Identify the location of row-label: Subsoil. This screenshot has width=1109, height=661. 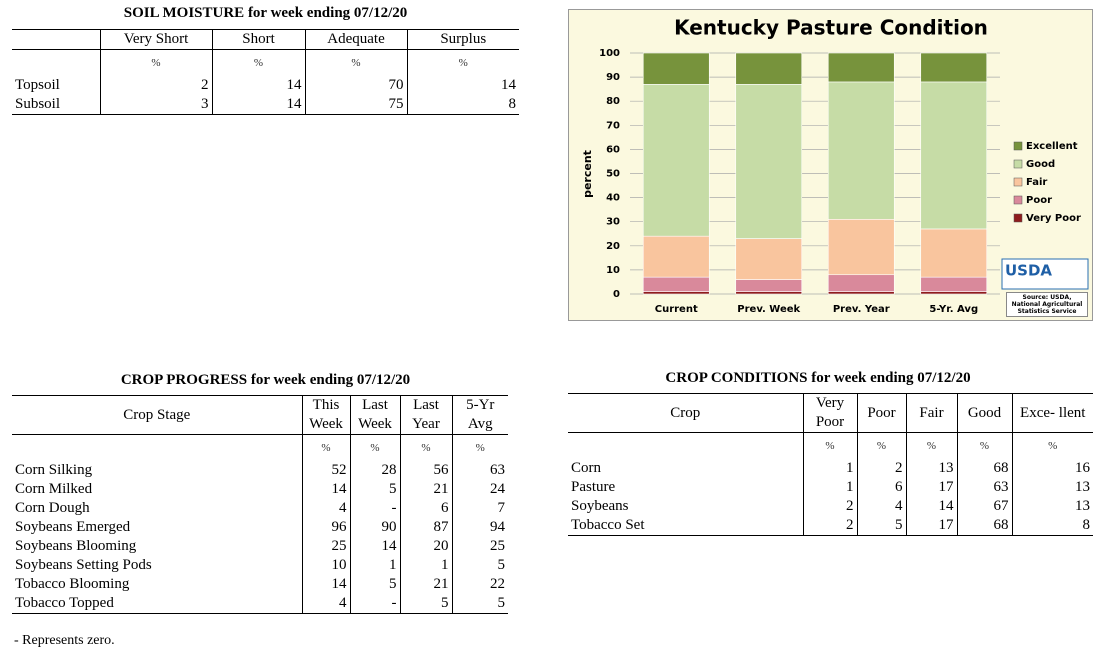
(38, 104).